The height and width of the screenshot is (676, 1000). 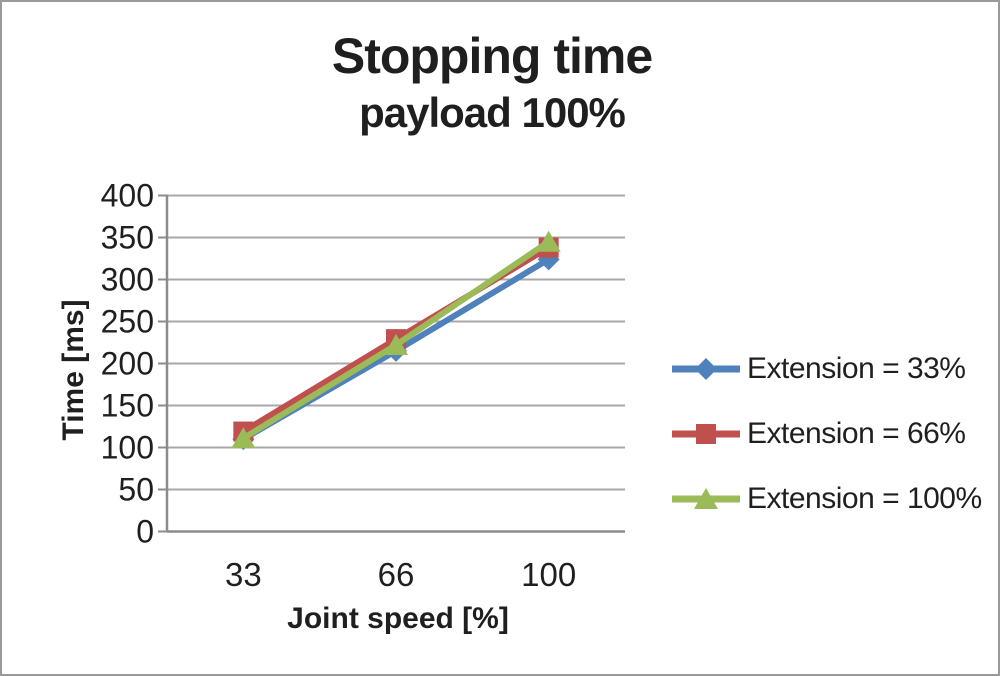 I want to click on y-tick-label: 150, so click(x=127, y=406).